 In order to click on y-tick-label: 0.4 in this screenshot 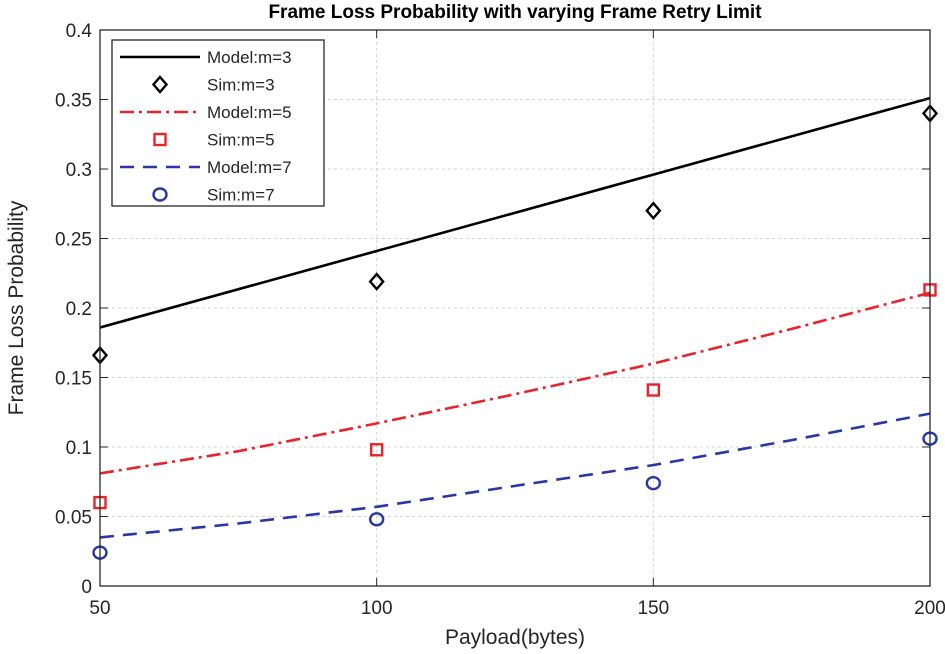, I will do `click(79, 31)`.